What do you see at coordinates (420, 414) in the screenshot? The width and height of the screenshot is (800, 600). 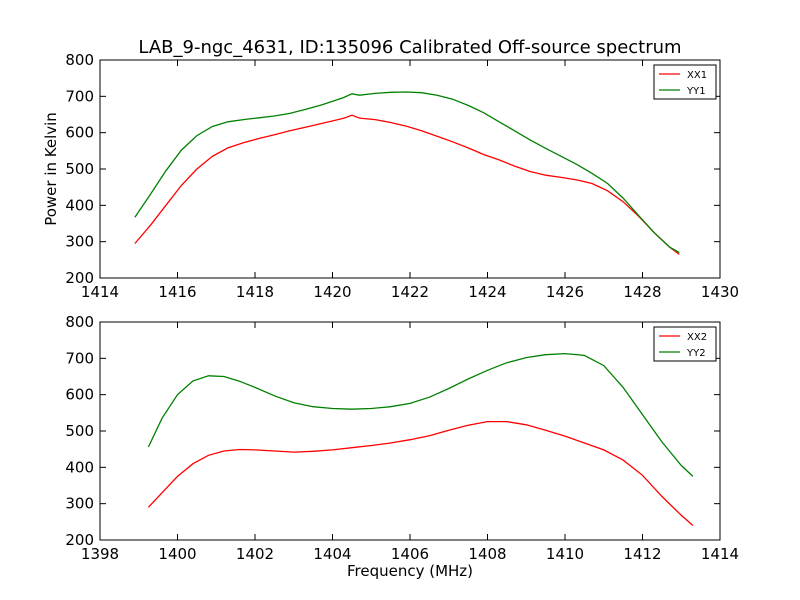 I see `series-line-yy2` at bounding box center [420, 414].